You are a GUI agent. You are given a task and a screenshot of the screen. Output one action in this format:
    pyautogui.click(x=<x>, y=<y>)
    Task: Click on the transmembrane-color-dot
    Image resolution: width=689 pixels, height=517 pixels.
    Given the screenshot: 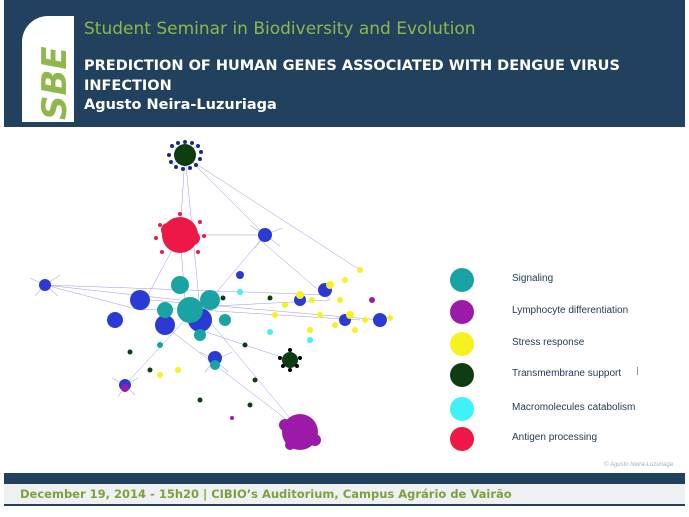 What is the action you would take?
    pyautogui.click(x=462, y=375)
    